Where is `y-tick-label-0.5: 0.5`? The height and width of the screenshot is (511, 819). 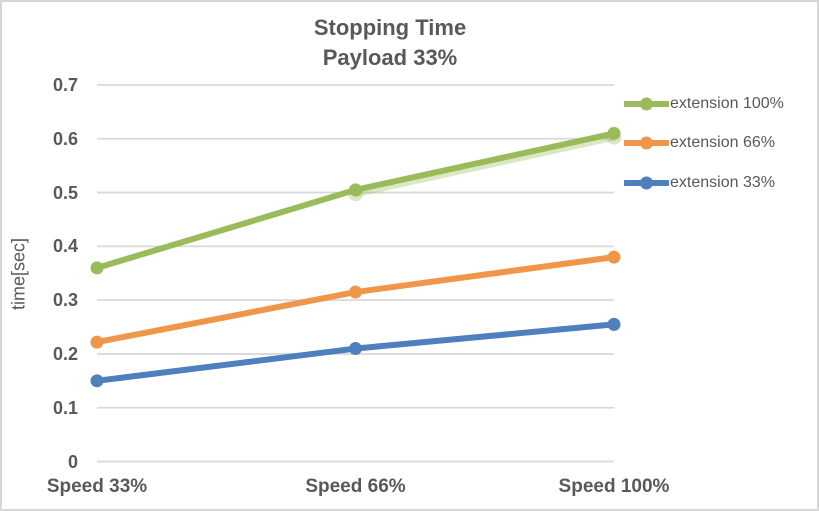 y-tick-label-0.5: 0.5 is located at coordinates (65, 192).